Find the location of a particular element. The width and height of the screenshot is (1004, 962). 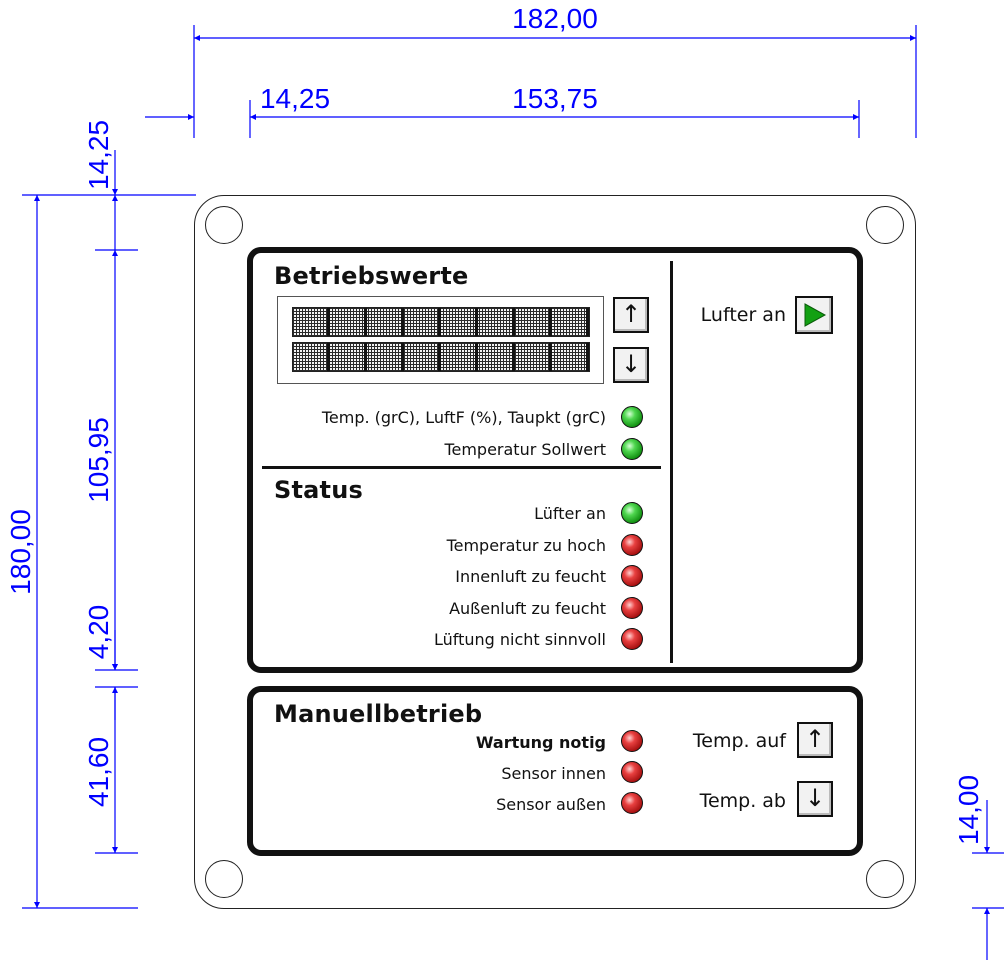

dim-upper-panel-height: 105,95 is located at coordinates (98, 460).